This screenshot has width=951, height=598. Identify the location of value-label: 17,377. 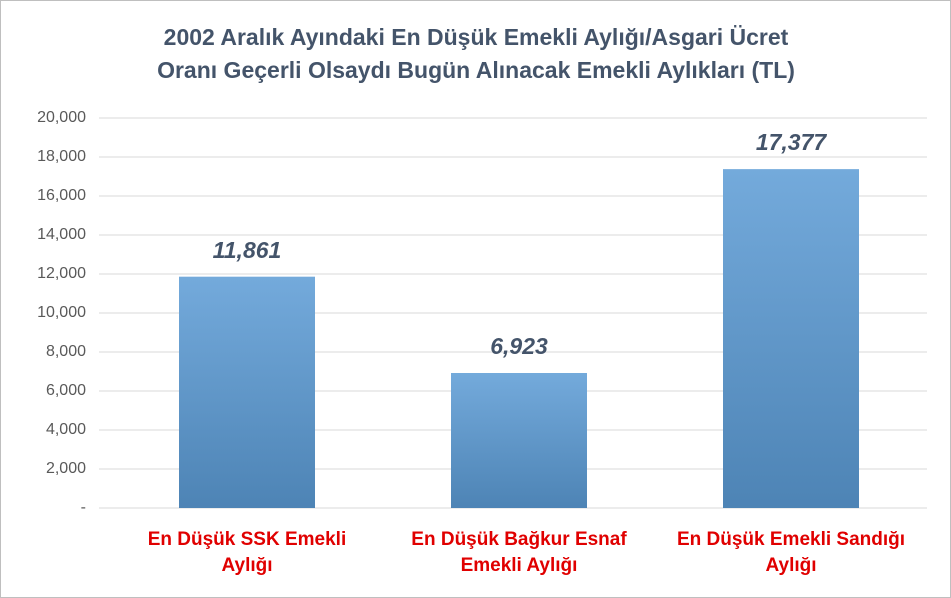
(792, 142).